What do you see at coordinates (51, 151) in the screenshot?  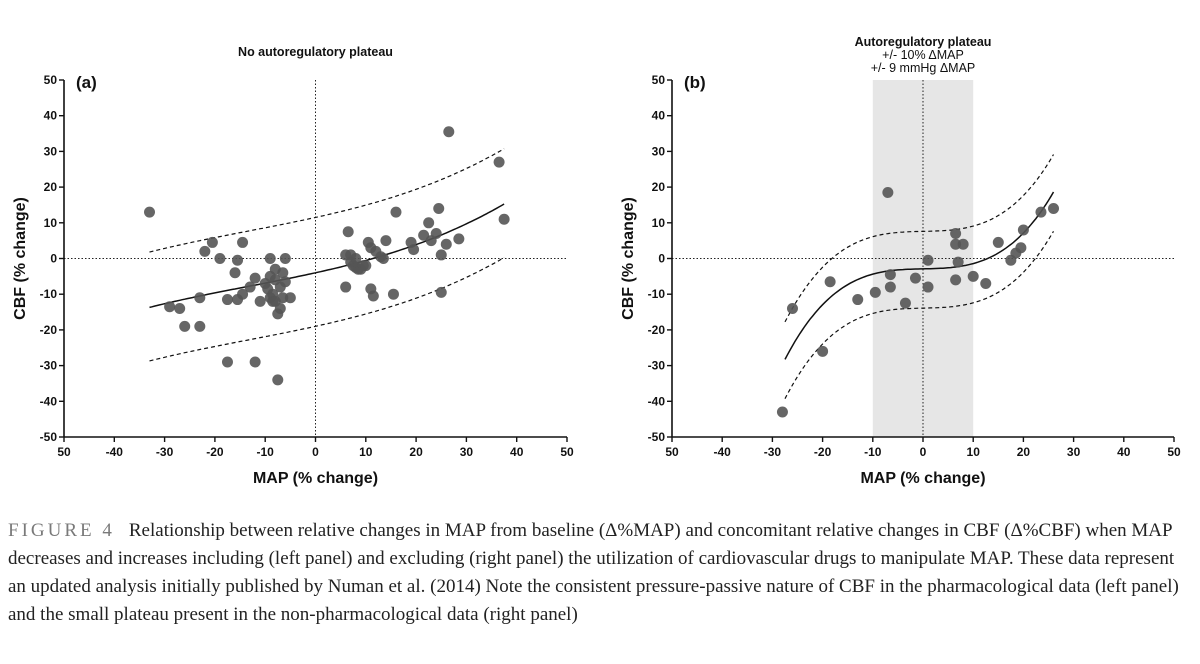 I see `y-tick-label: 30` at bounding box center [51, 151].